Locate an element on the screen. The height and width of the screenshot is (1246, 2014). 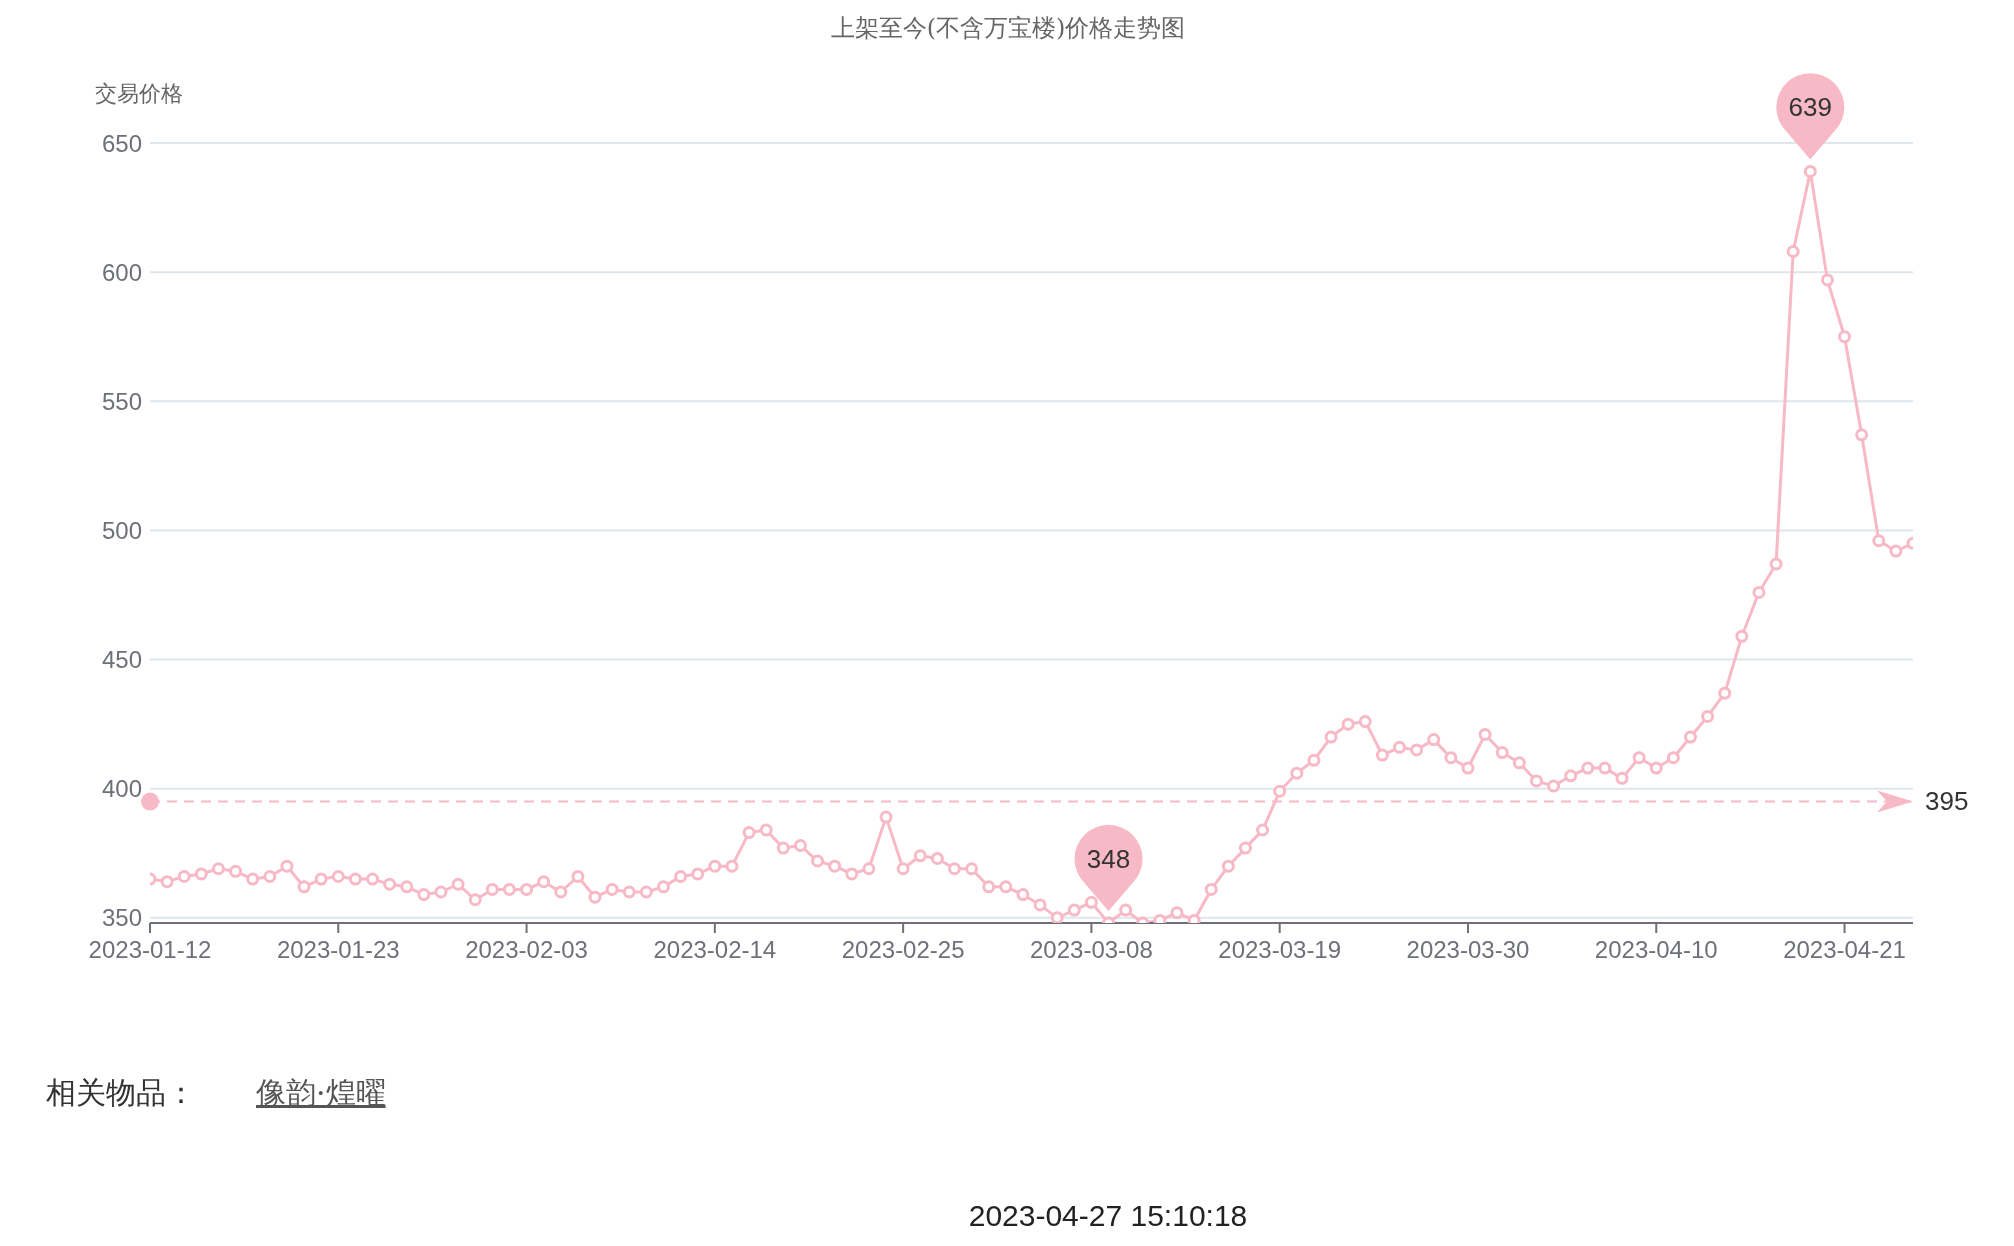
annotation: 348 is located at coordinates (1108, 859).